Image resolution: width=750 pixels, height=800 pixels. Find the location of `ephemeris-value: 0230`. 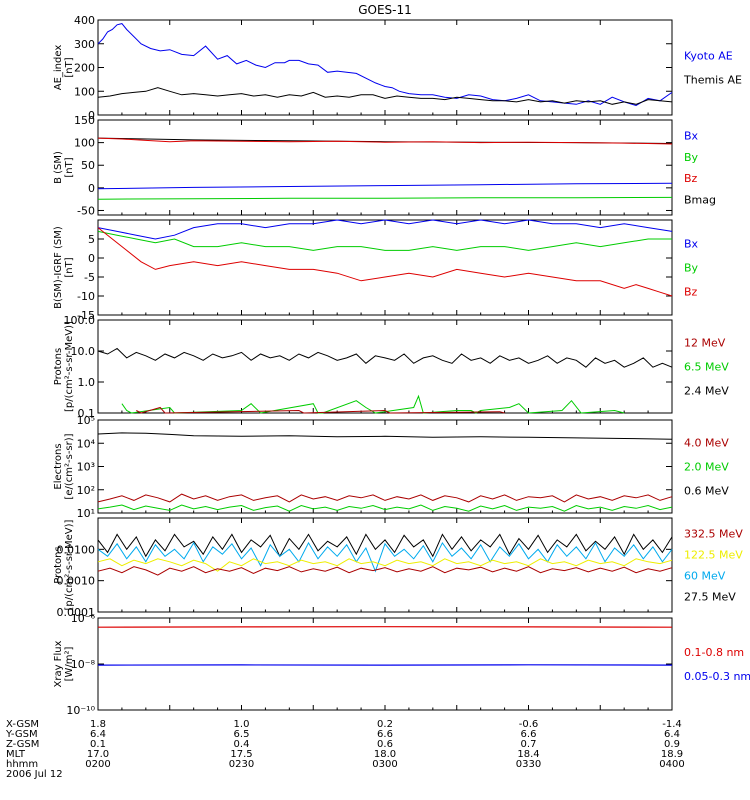

ephemeris-value: 0230 is located at coordinates (241, 764).